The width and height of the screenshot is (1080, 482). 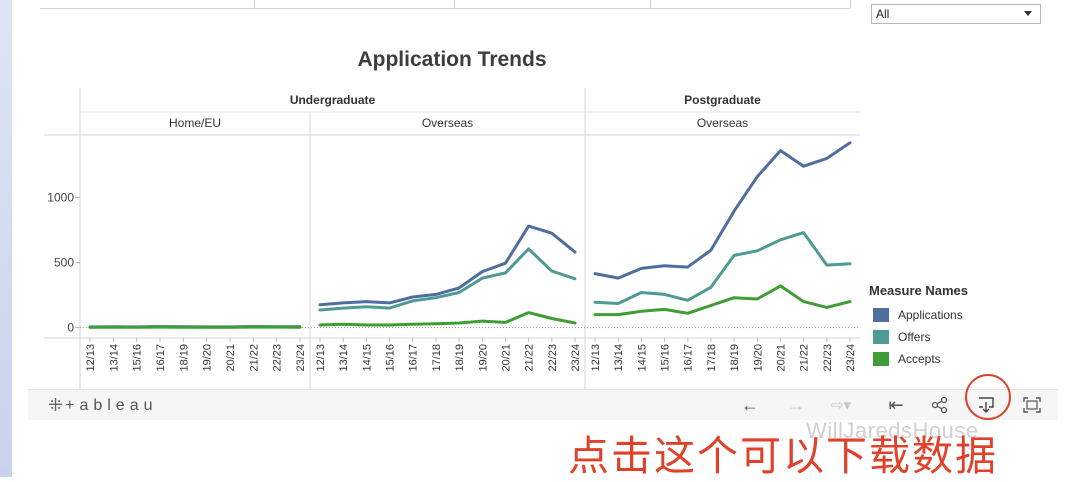 What do you see at coordinates (60, 197) in the screenshot?
I see `y-tick-label: 1000` at bounding box center [60, 197].